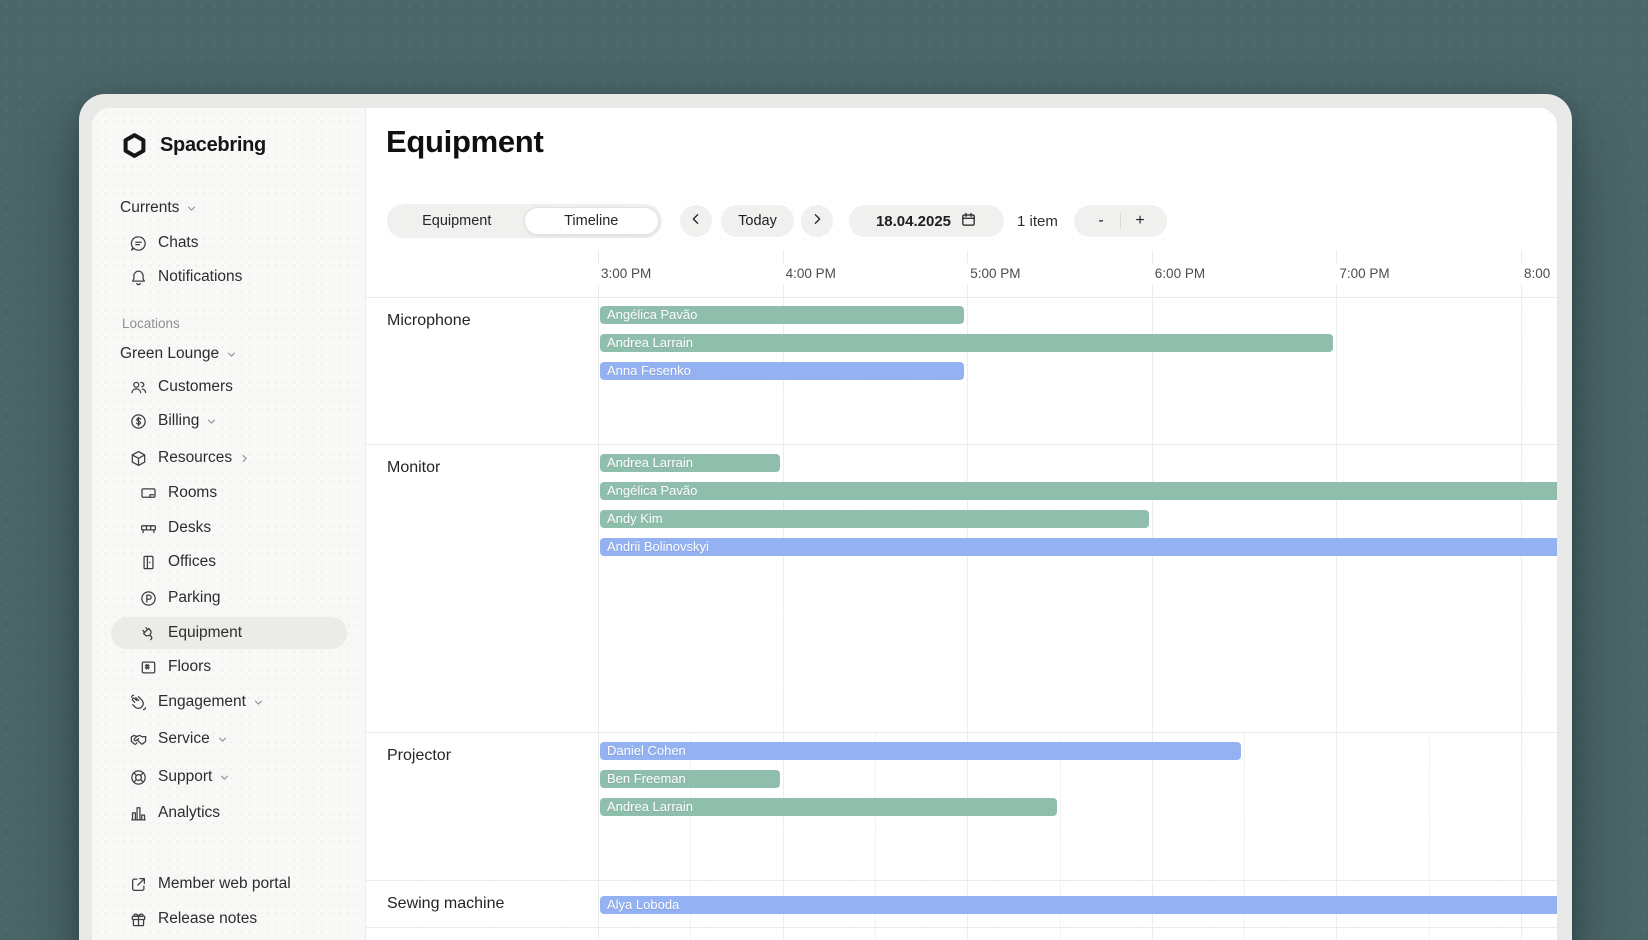  I want to click on view-switcher: Equipment Timeline, so click(524, 221).